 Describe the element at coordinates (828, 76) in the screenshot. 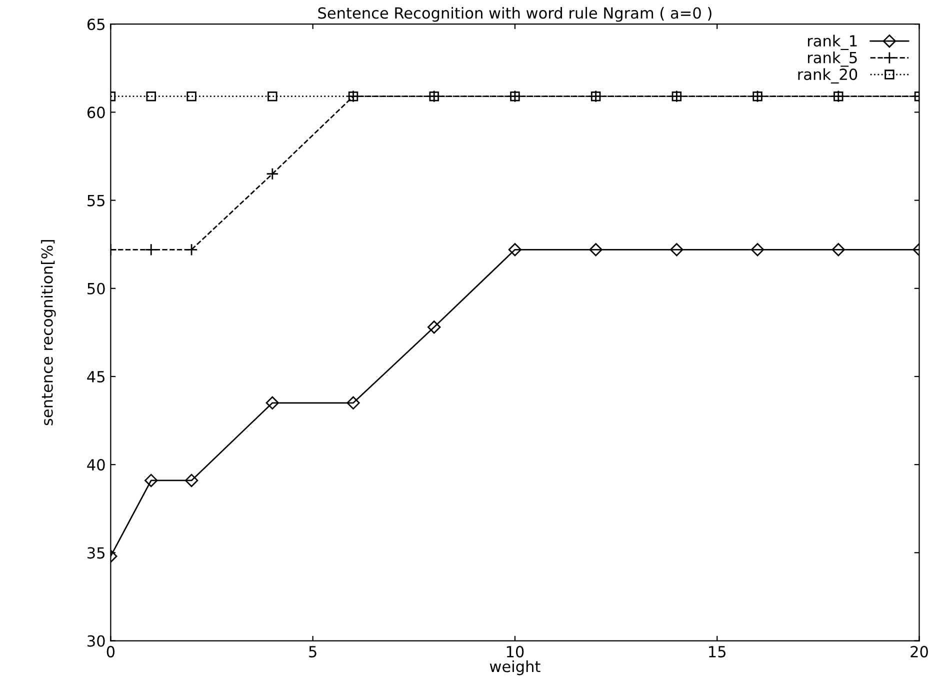

I see `legend-label: rank_20` at that location.